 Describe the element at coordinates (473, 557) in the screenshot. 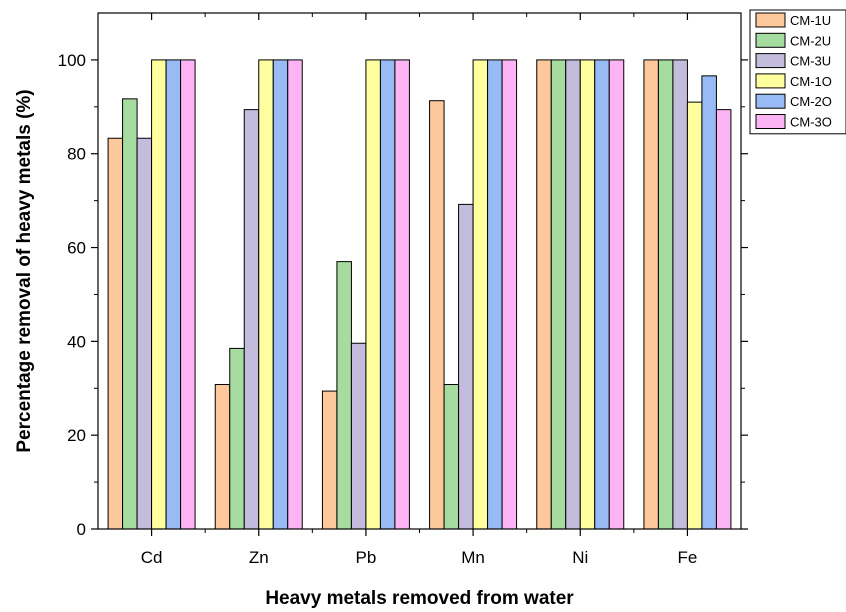

I see `x-tick-label-mn: Mn` at that location.